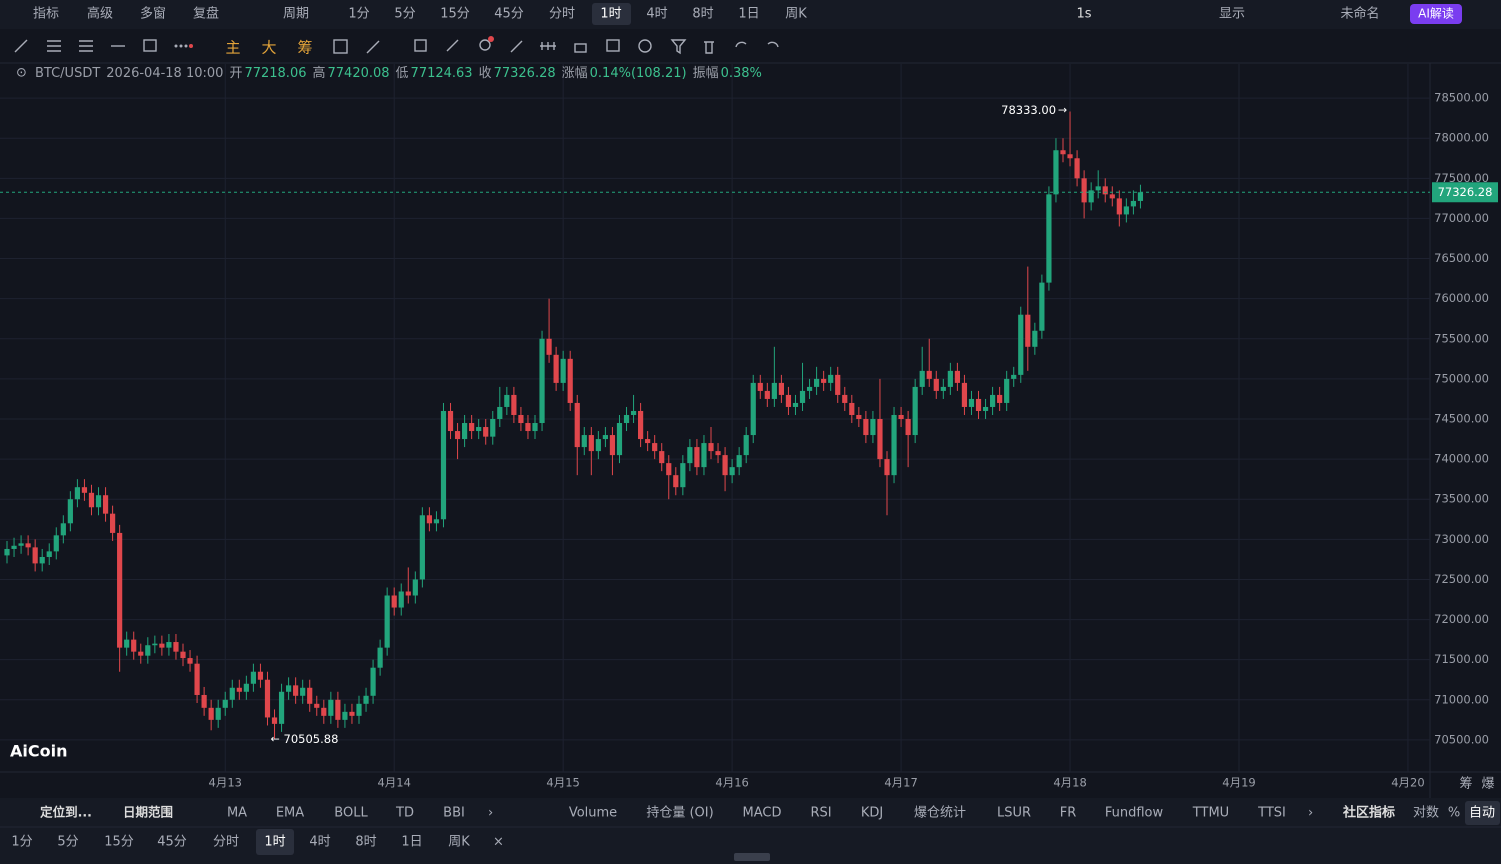 The width and height of the screenshot is (1501, 864). Describe the element at coordinates (206, 14) in the screenshot. I see `menu-item: 复盘` at that location.